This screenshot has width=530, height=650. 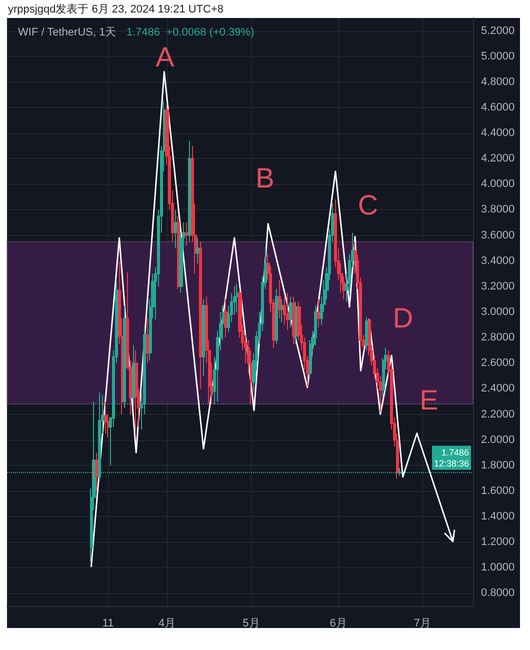 What do you see at coordinates (167, 624) in the screenshot?
I see `x-tick-label: 4月` at bounding box center [167, 624].